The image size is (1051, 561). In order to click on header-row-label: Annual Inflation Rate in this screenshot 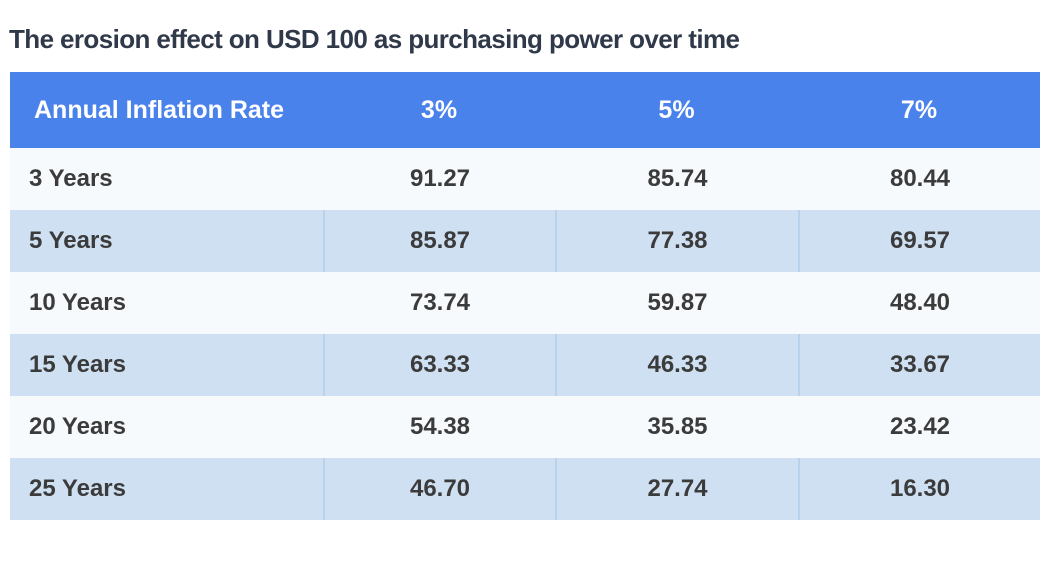, I will do `click(159, 109)`.